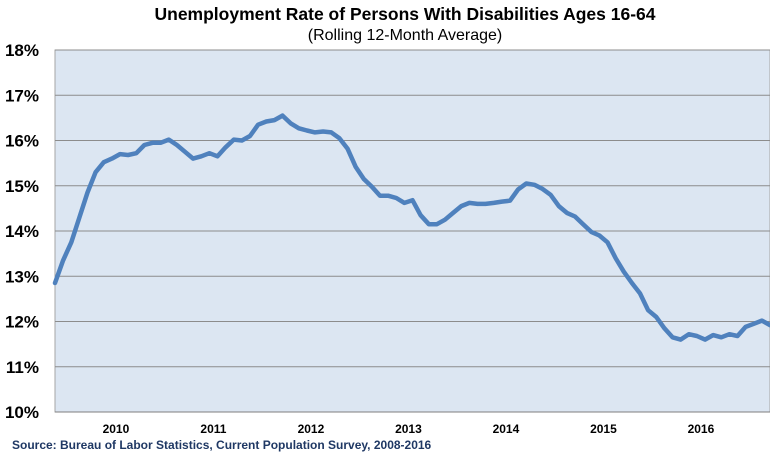 The width and height of the screenshot is (770, 459). What do you see at coordinates (22, 186) in the screenshot?
I see `y-tick-label: 15%` at bounding box center [22, 186].